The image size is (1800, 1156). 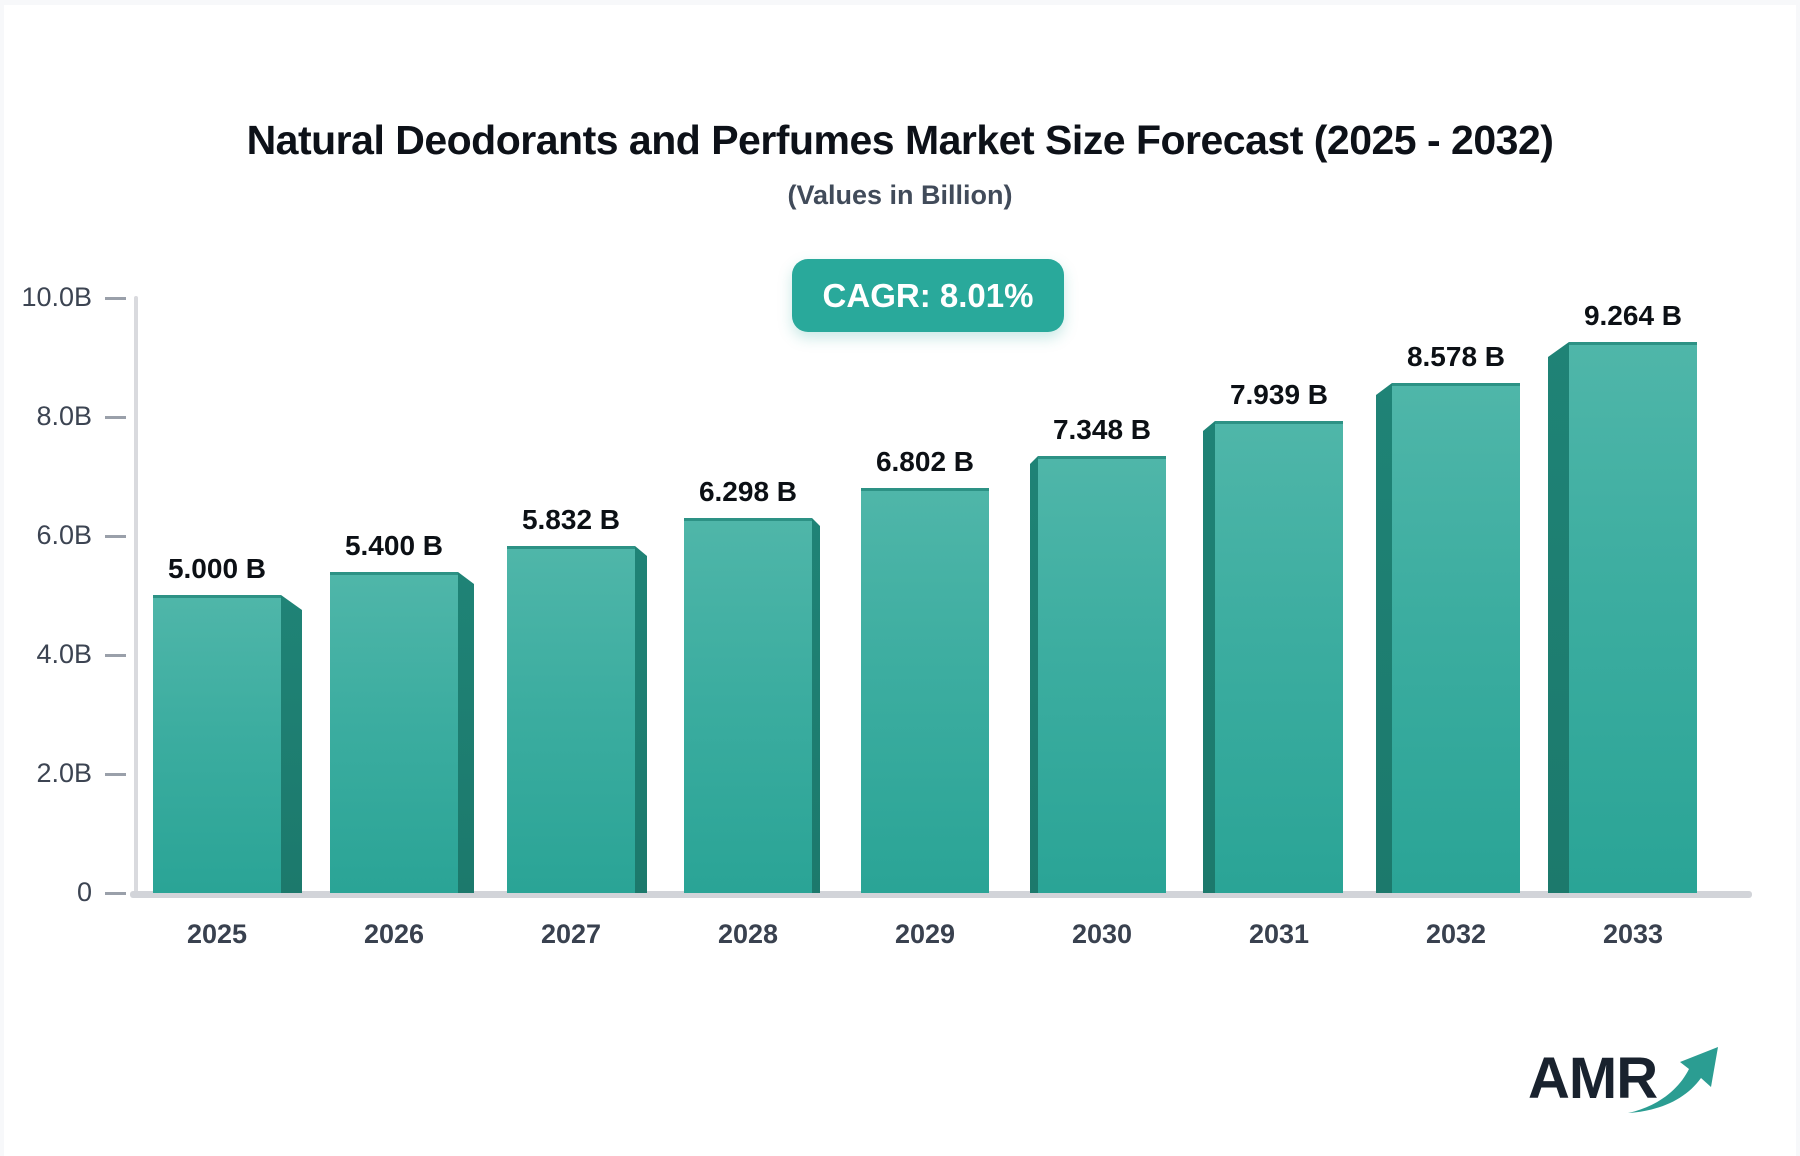 What do you see at coordinates (925, 934) in the screenshot?
I see `x-axis-label: 2029` at bounding box center [925, 934].